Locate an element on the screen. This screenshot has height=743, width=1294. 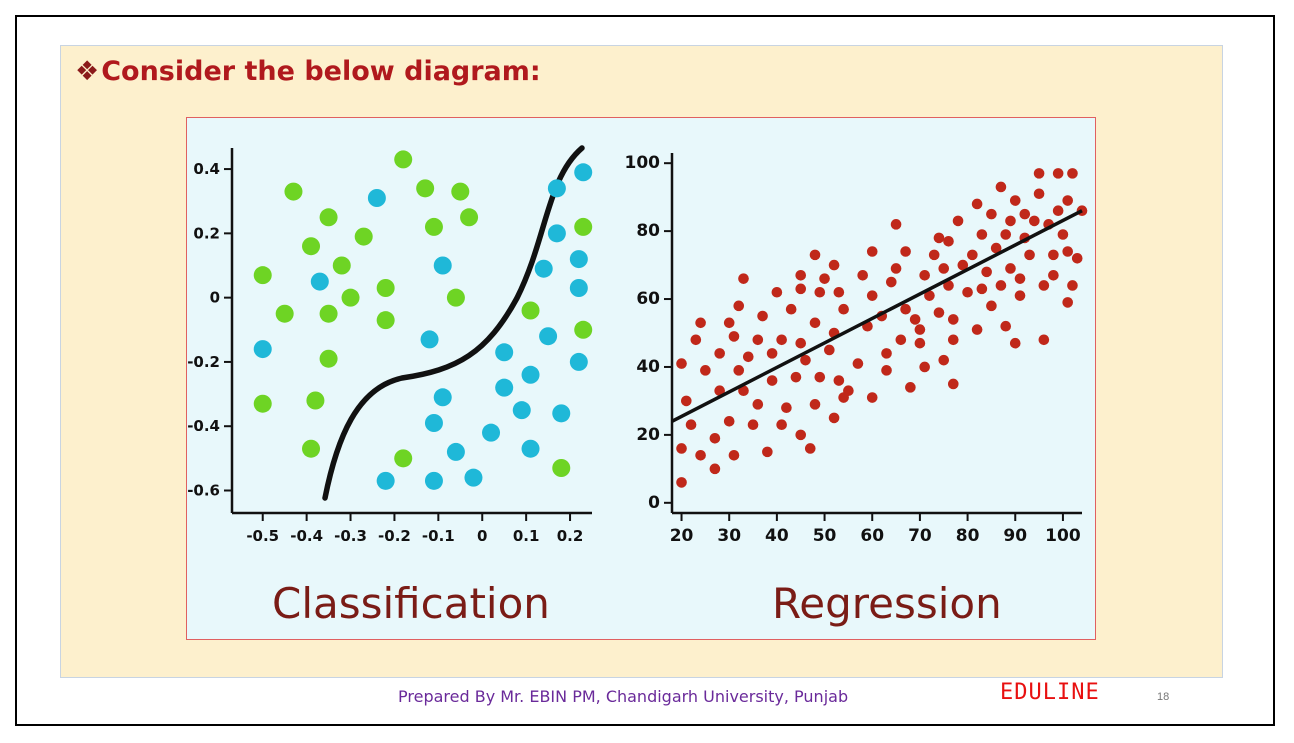
regression-ytick-label: 100 is located at coordinates (643, 163).